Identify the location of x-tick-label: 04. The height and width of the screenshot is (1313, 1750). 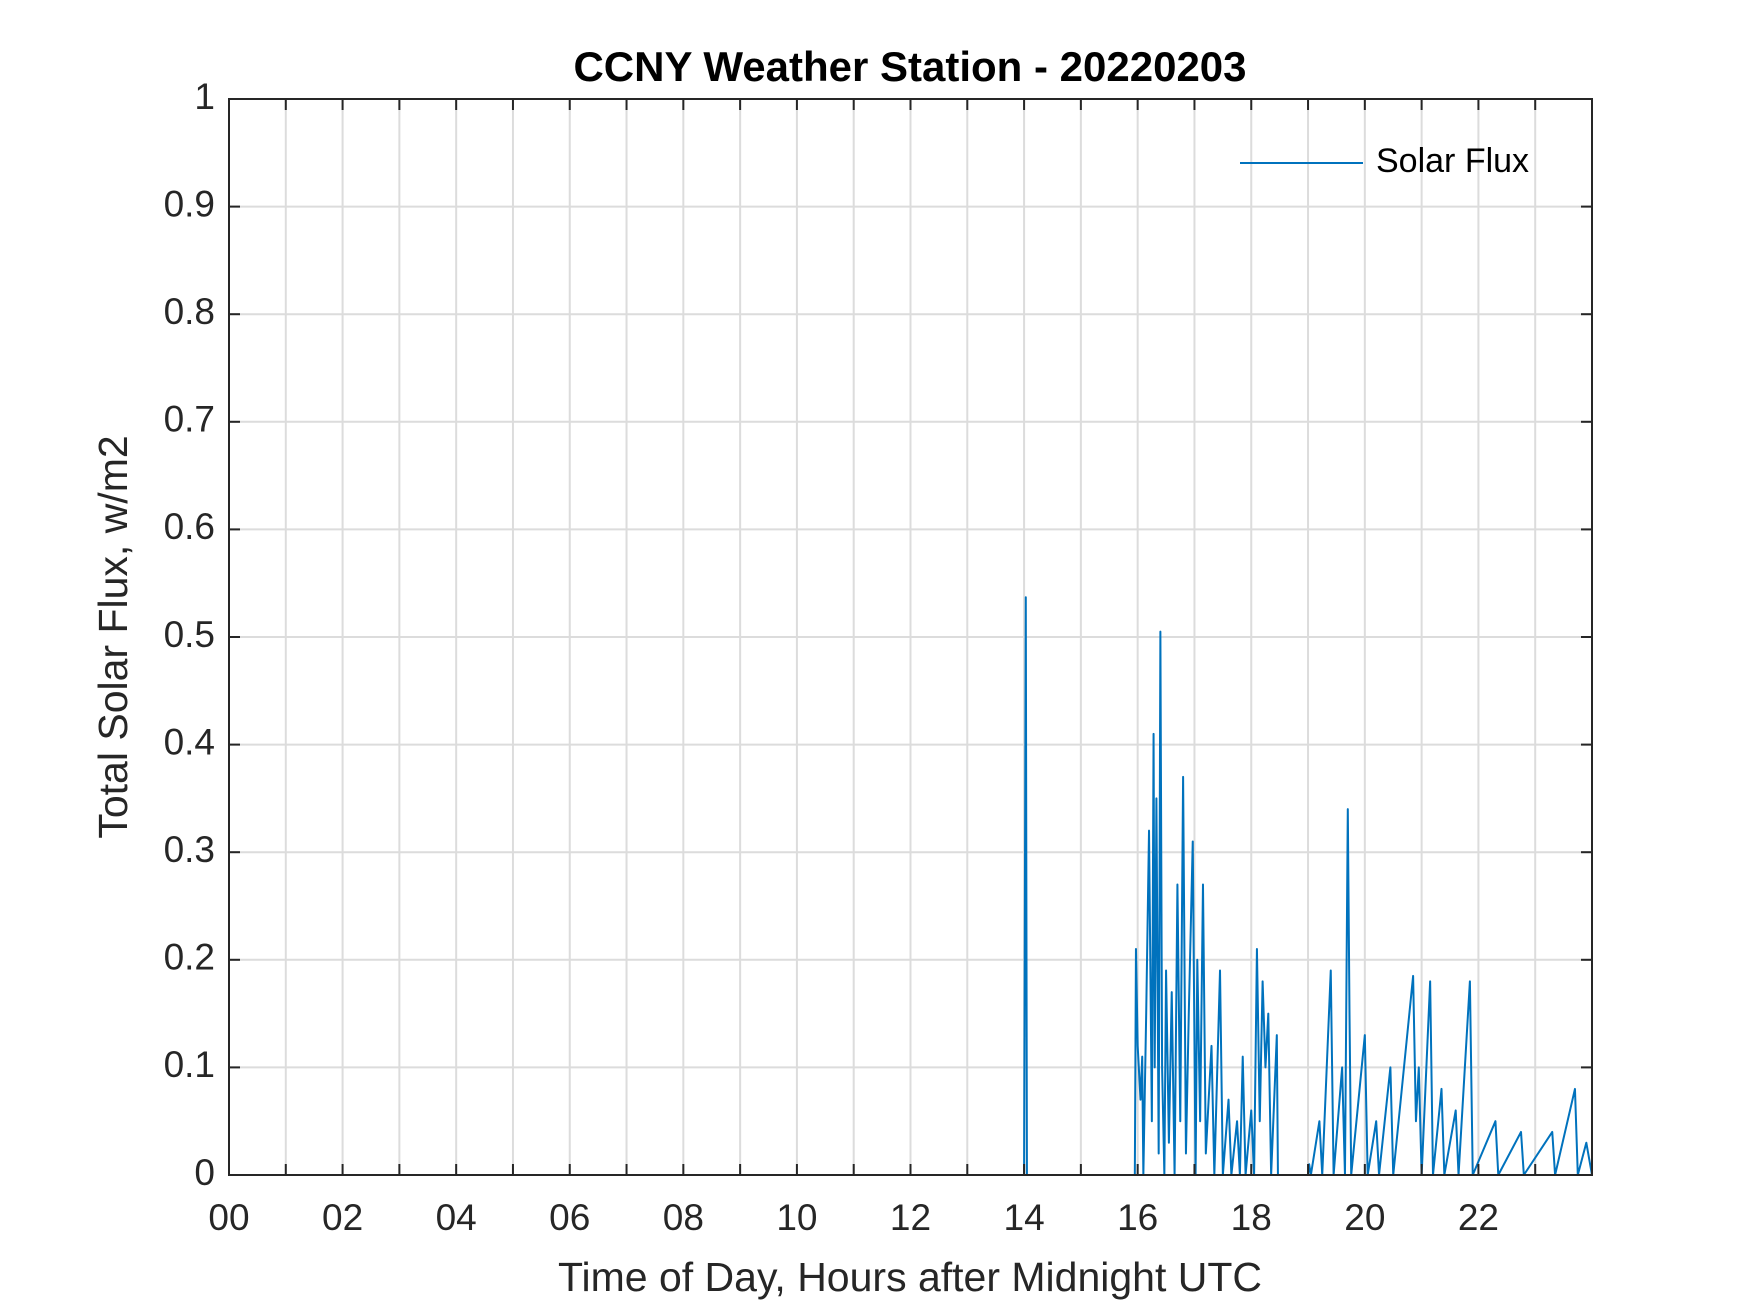
(456, 1217).